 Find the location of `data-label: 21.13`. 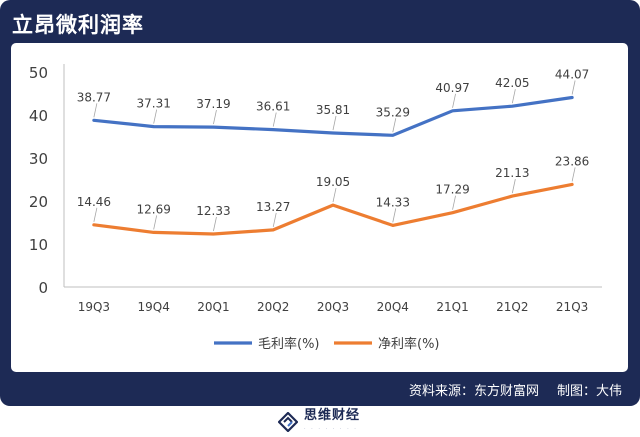

data-label: 21.13 is located at coordinates (512, 173).